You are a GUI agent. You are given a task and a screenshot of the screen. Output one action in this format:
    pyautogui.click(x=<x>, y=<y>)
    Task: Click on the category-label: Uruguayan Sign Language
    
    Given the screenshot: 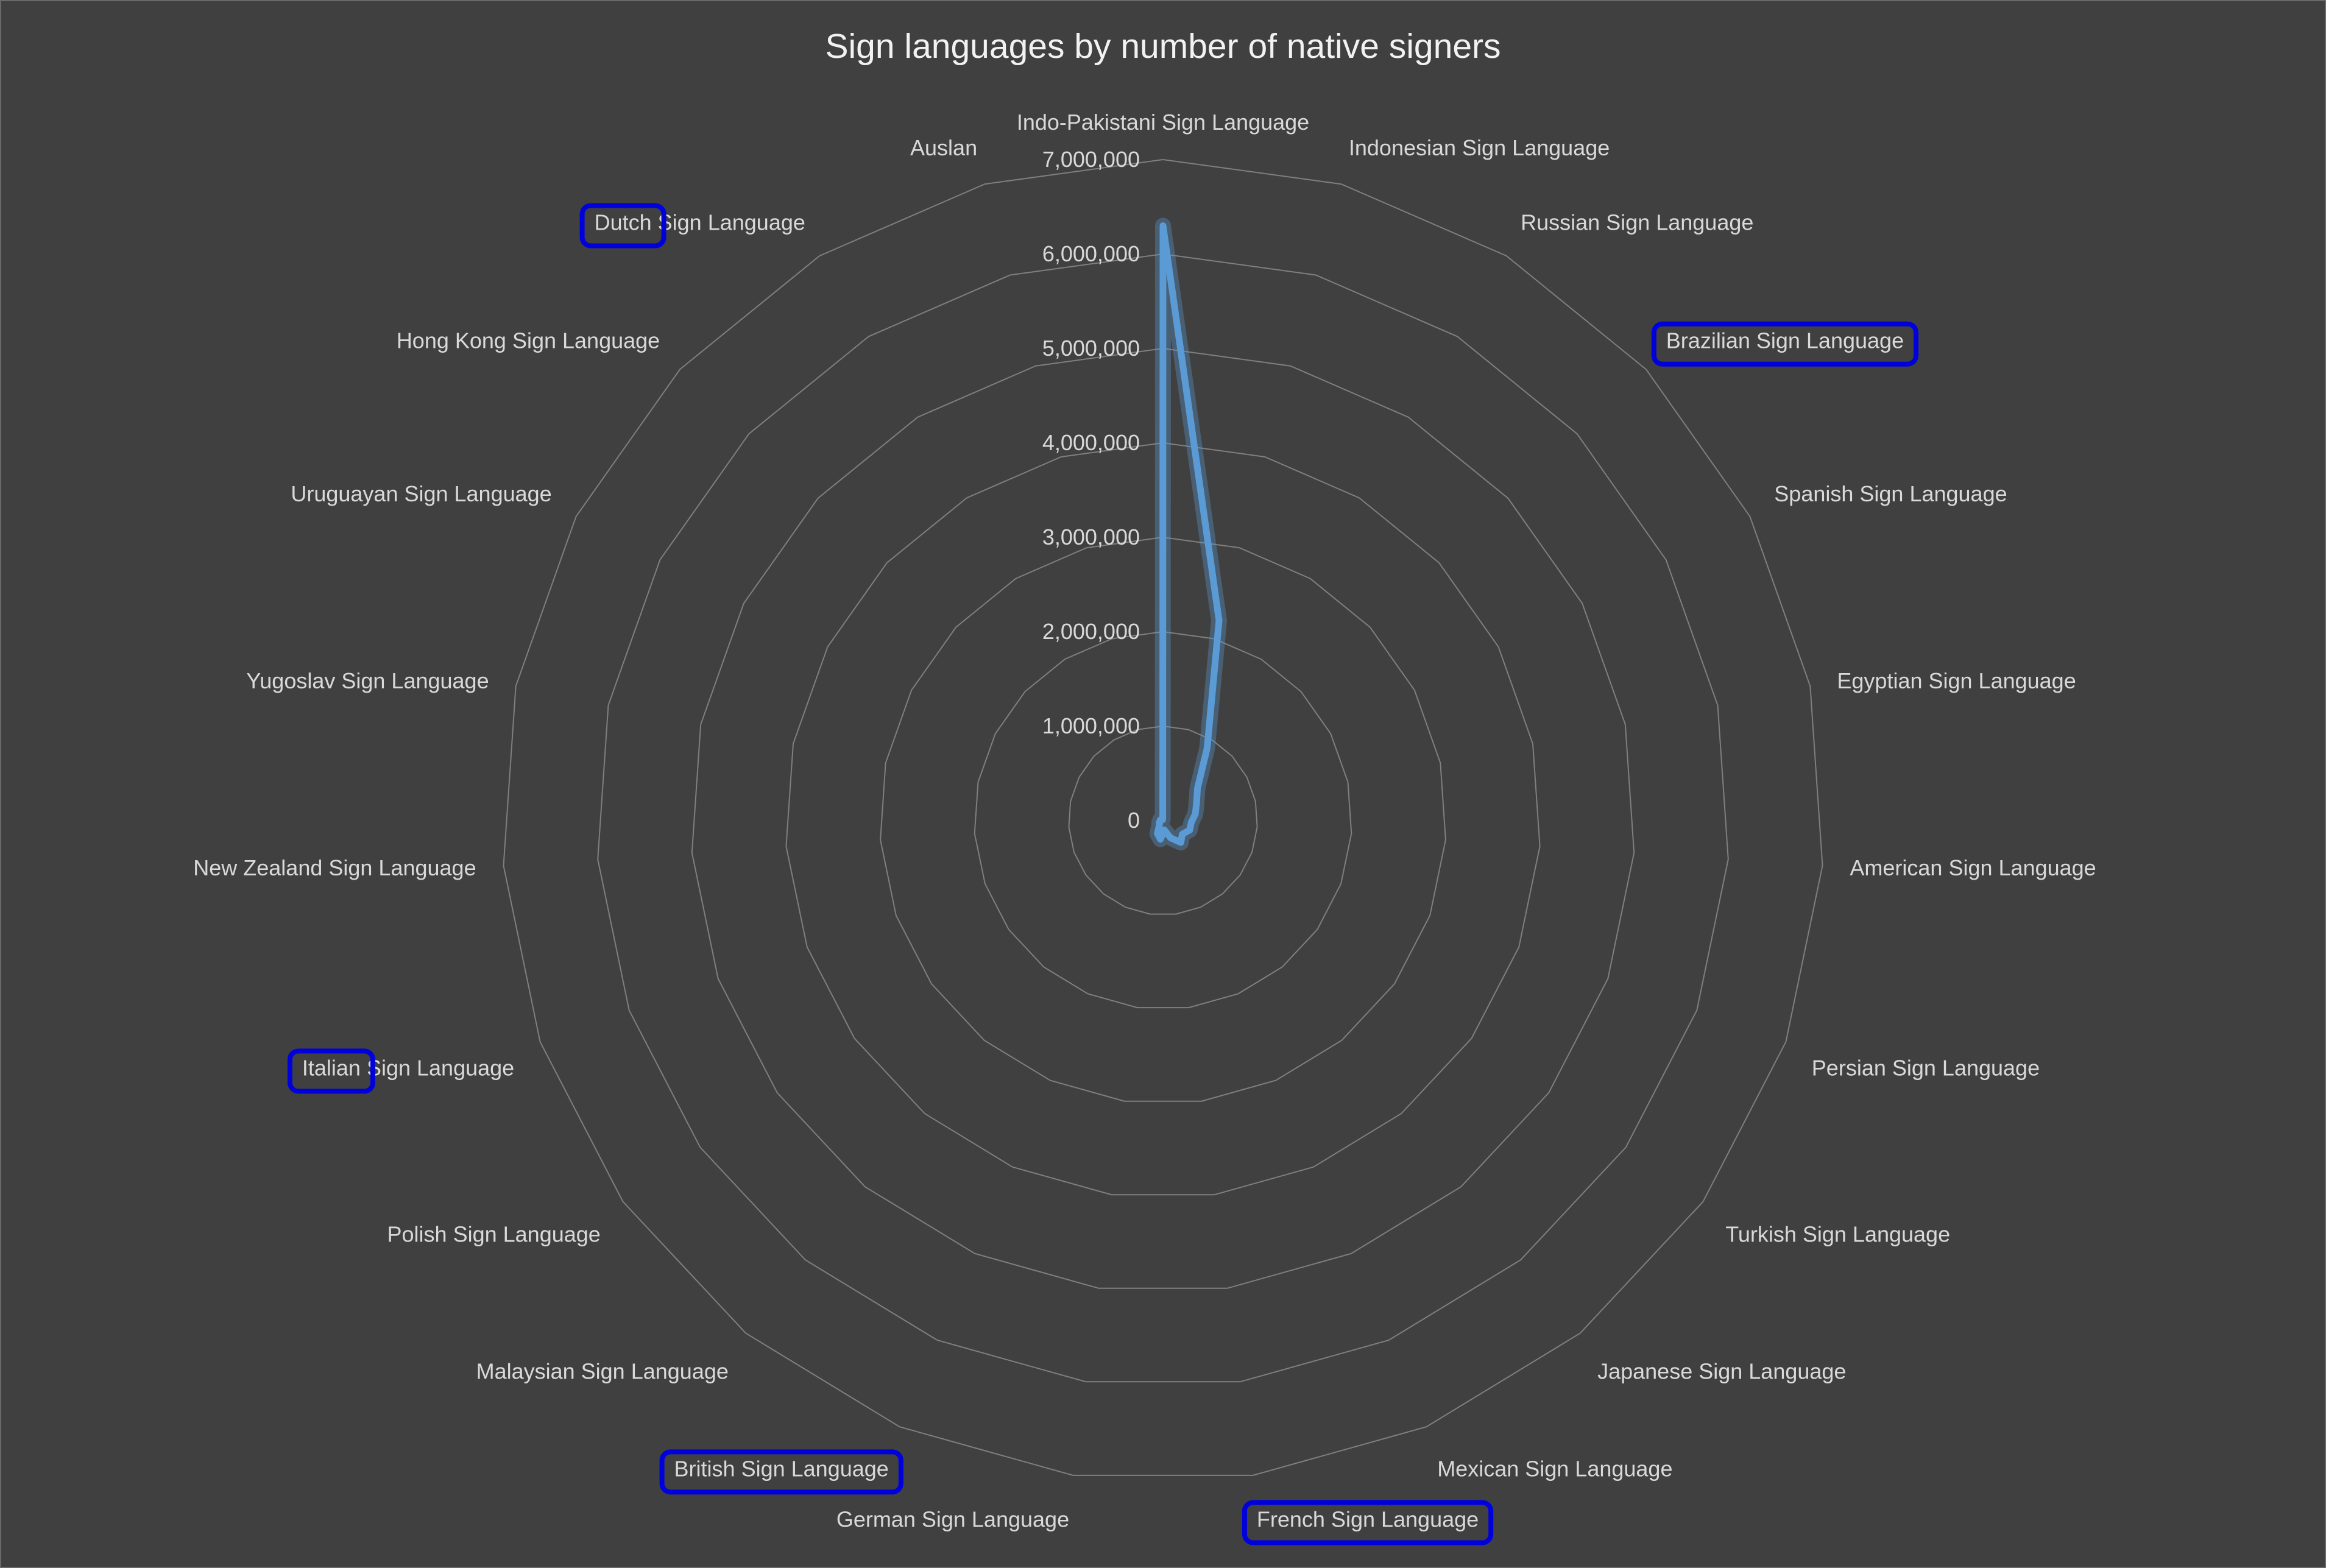 What is the action you would take?
    pyautogui.click(x=421, y=493)
    